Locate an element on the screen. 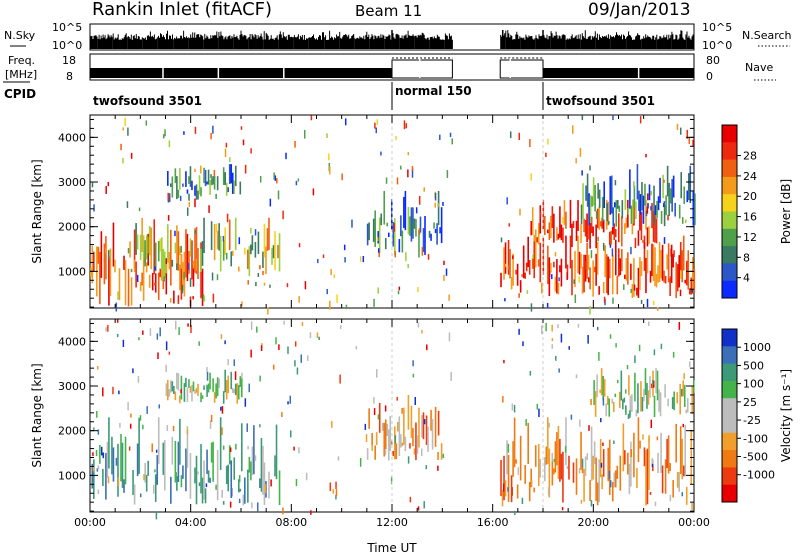  colorbar-tick-label: 24 is located at coordinates (750, 176).